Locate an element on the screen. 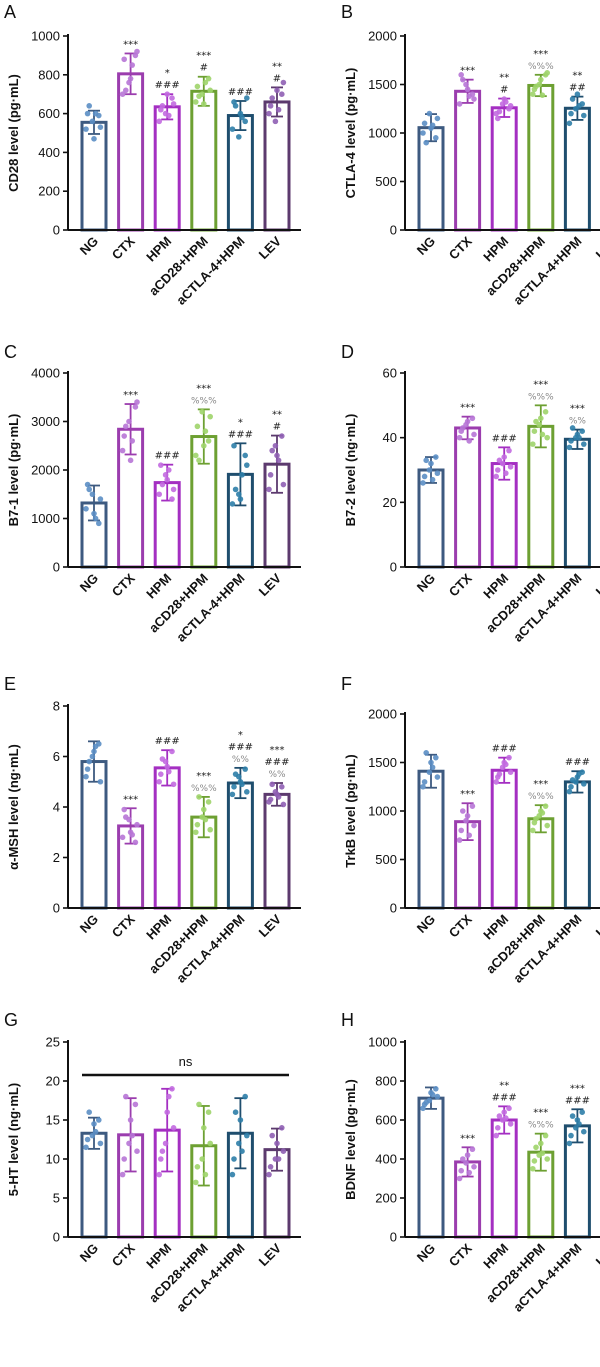  y-axis-label: CTLA-4 level (pg·mL) is located at coordinates (350, 133).